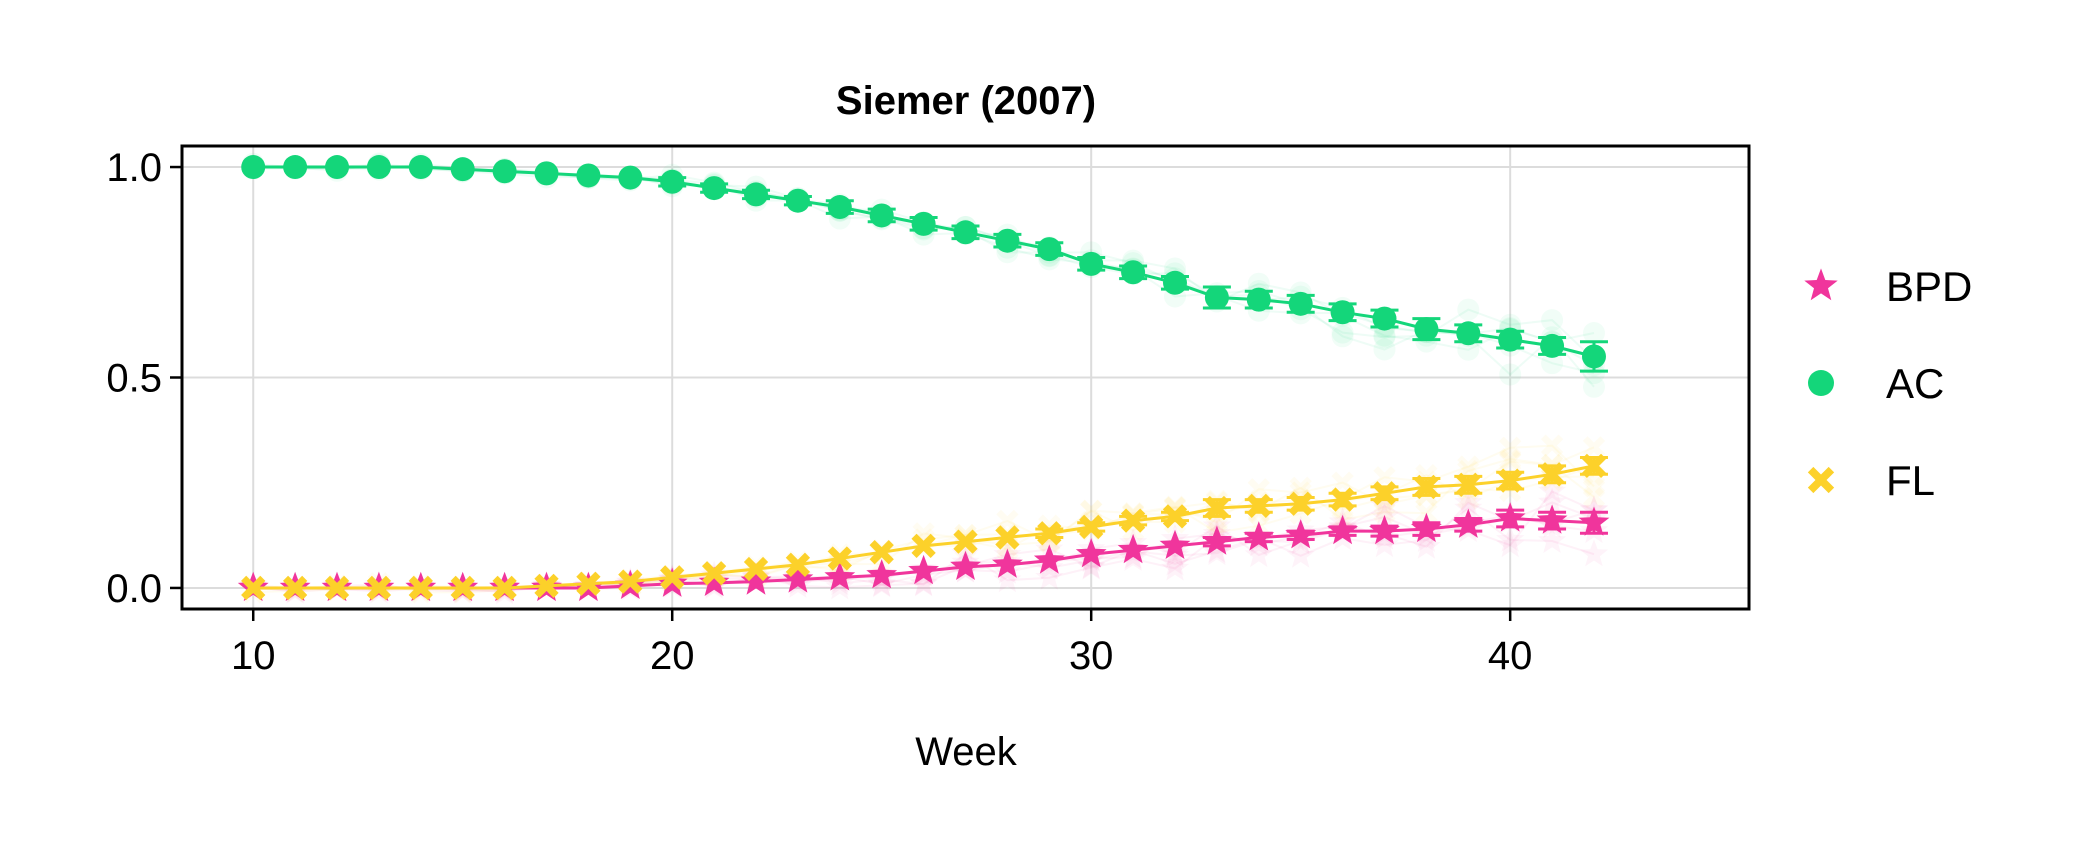 The width and height of the screenshot is (2079, 842). Describe the element at coordinates (1929, 286) in the screenshot. I see `legend-label: BPD` at that location.